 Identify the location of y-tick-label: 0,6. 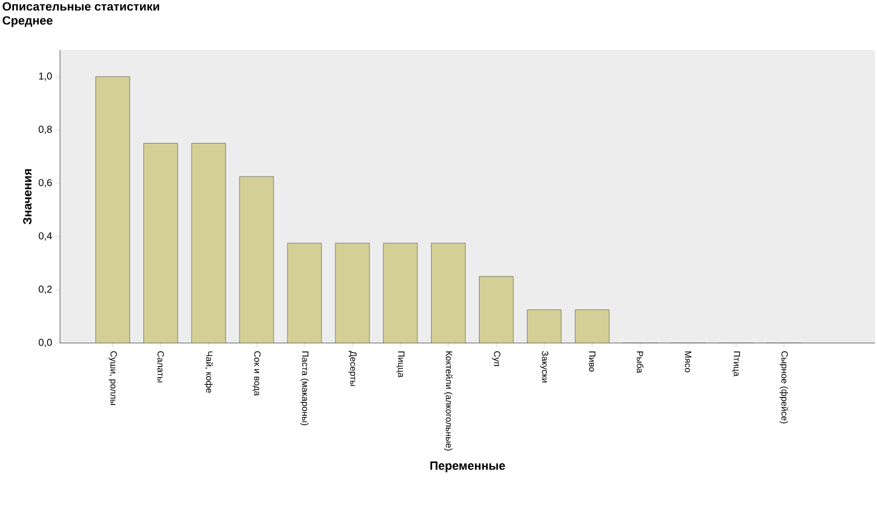
(45, 183).